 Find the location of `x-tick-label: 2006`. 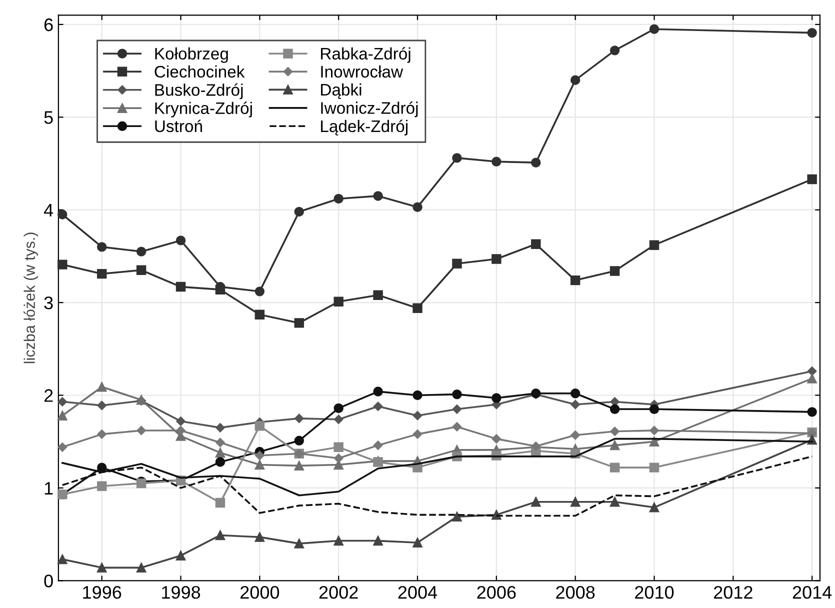

x-tick-label: 2006 is located at coordinates (496, 592).